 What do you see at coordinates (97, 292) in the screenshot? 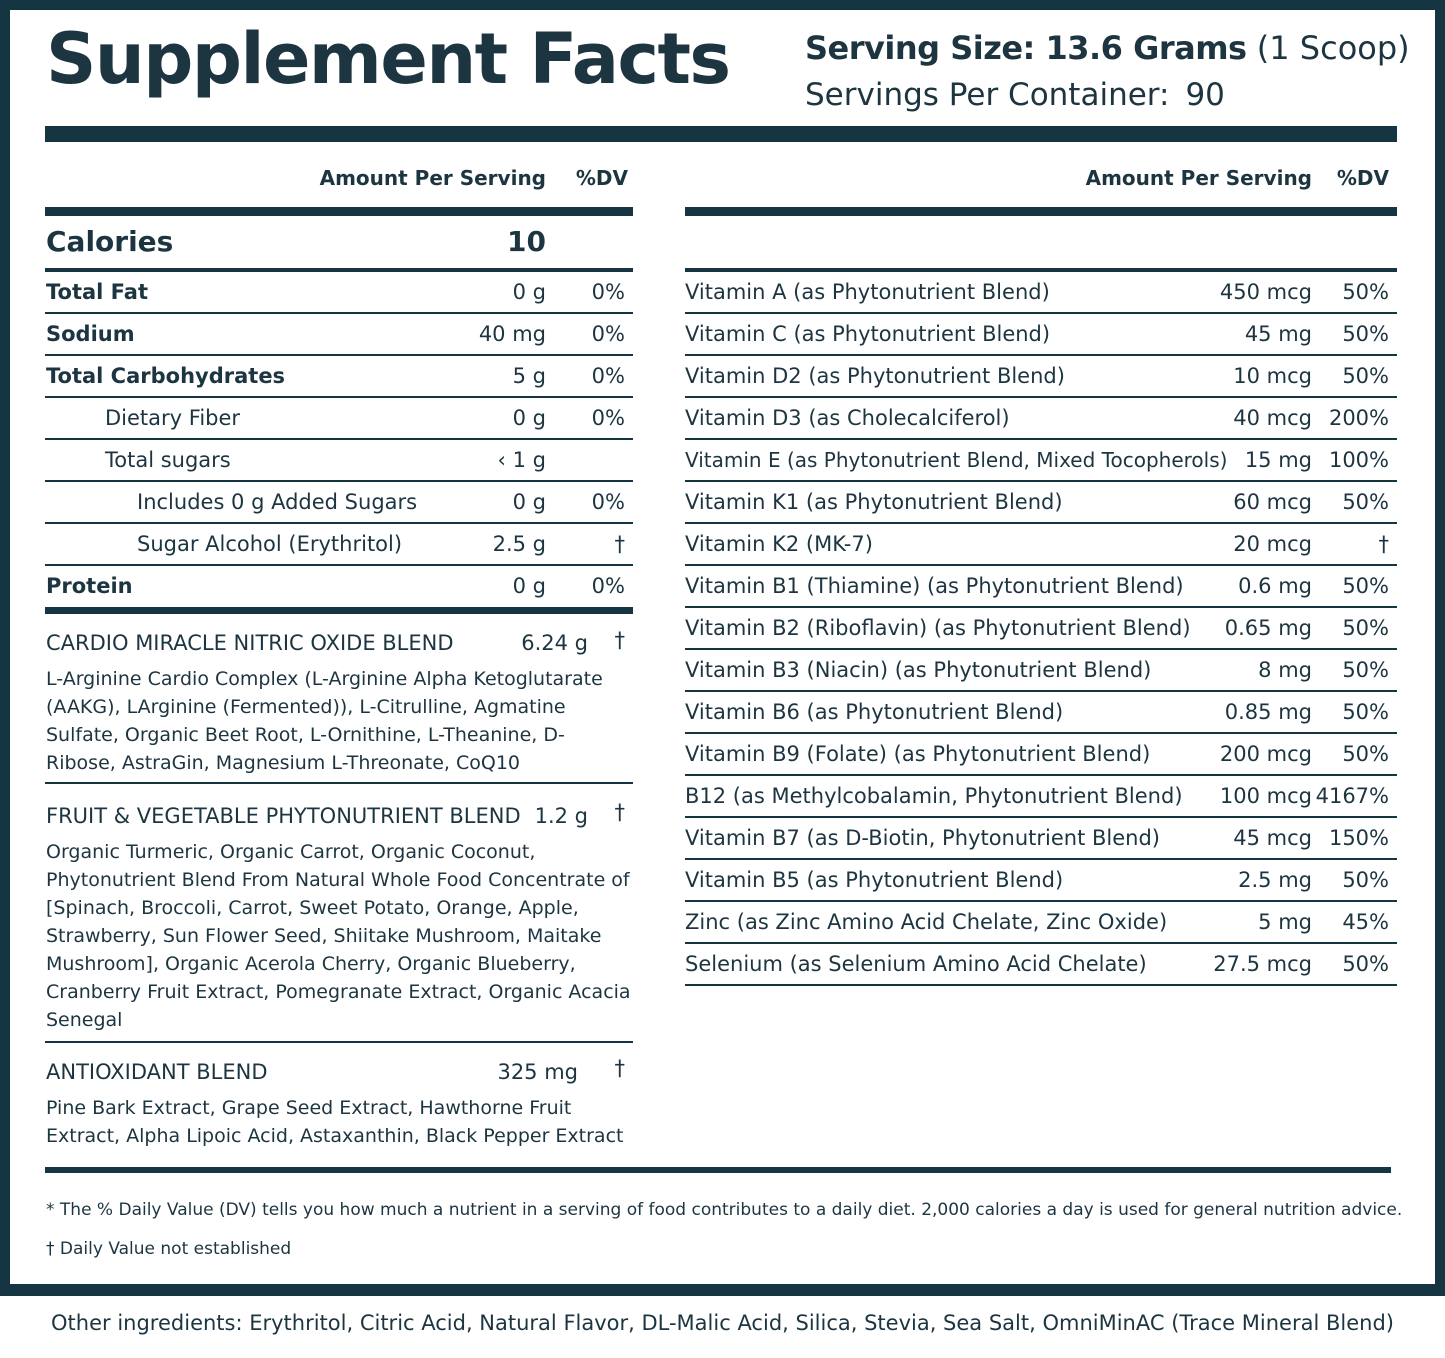
I see `nutrient-name: Total Fat` at bounding box center [97, 292].